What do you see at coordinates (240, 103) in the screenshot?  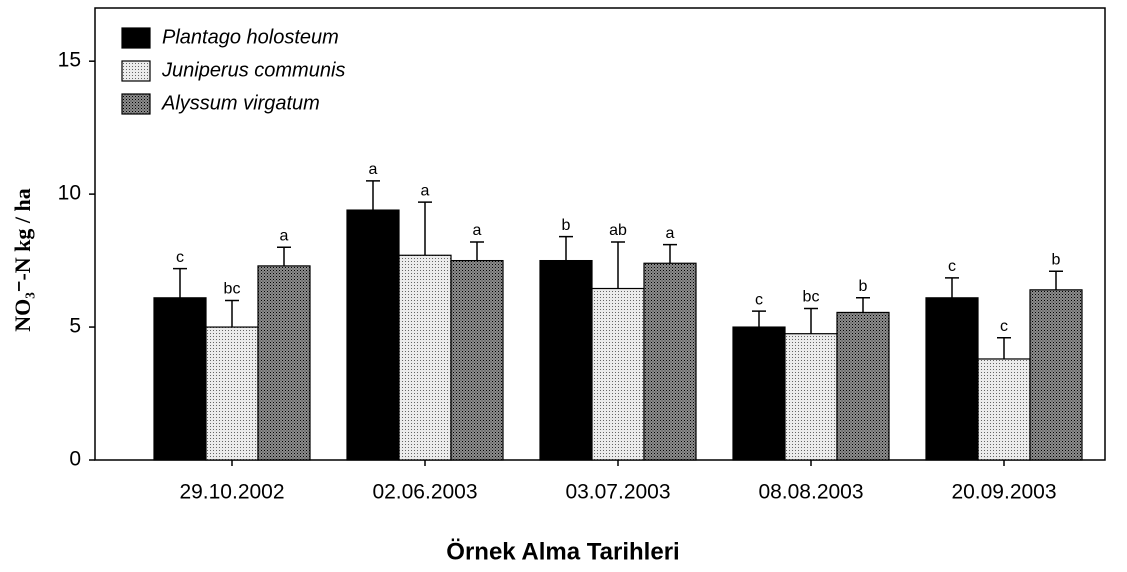 I see `legend-label: Alyssum virgatum` at bounding box center [240, 103].